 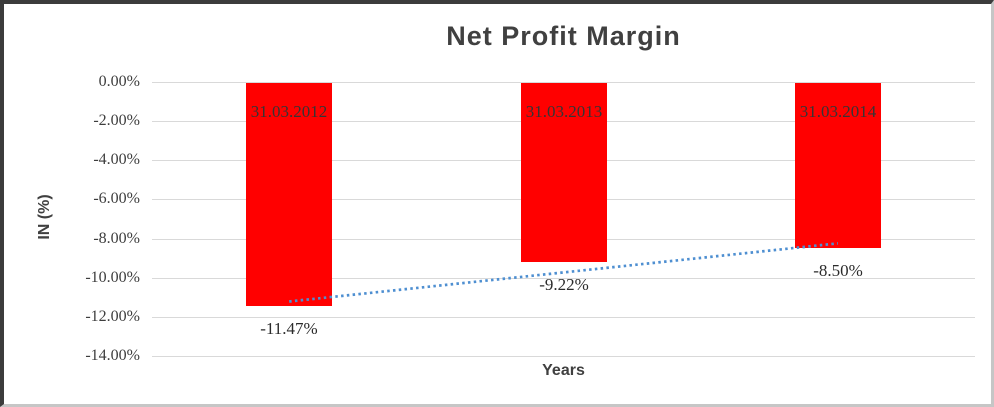 I want to click on y-tick-label: -8.00%, so click(x=116, y=238).